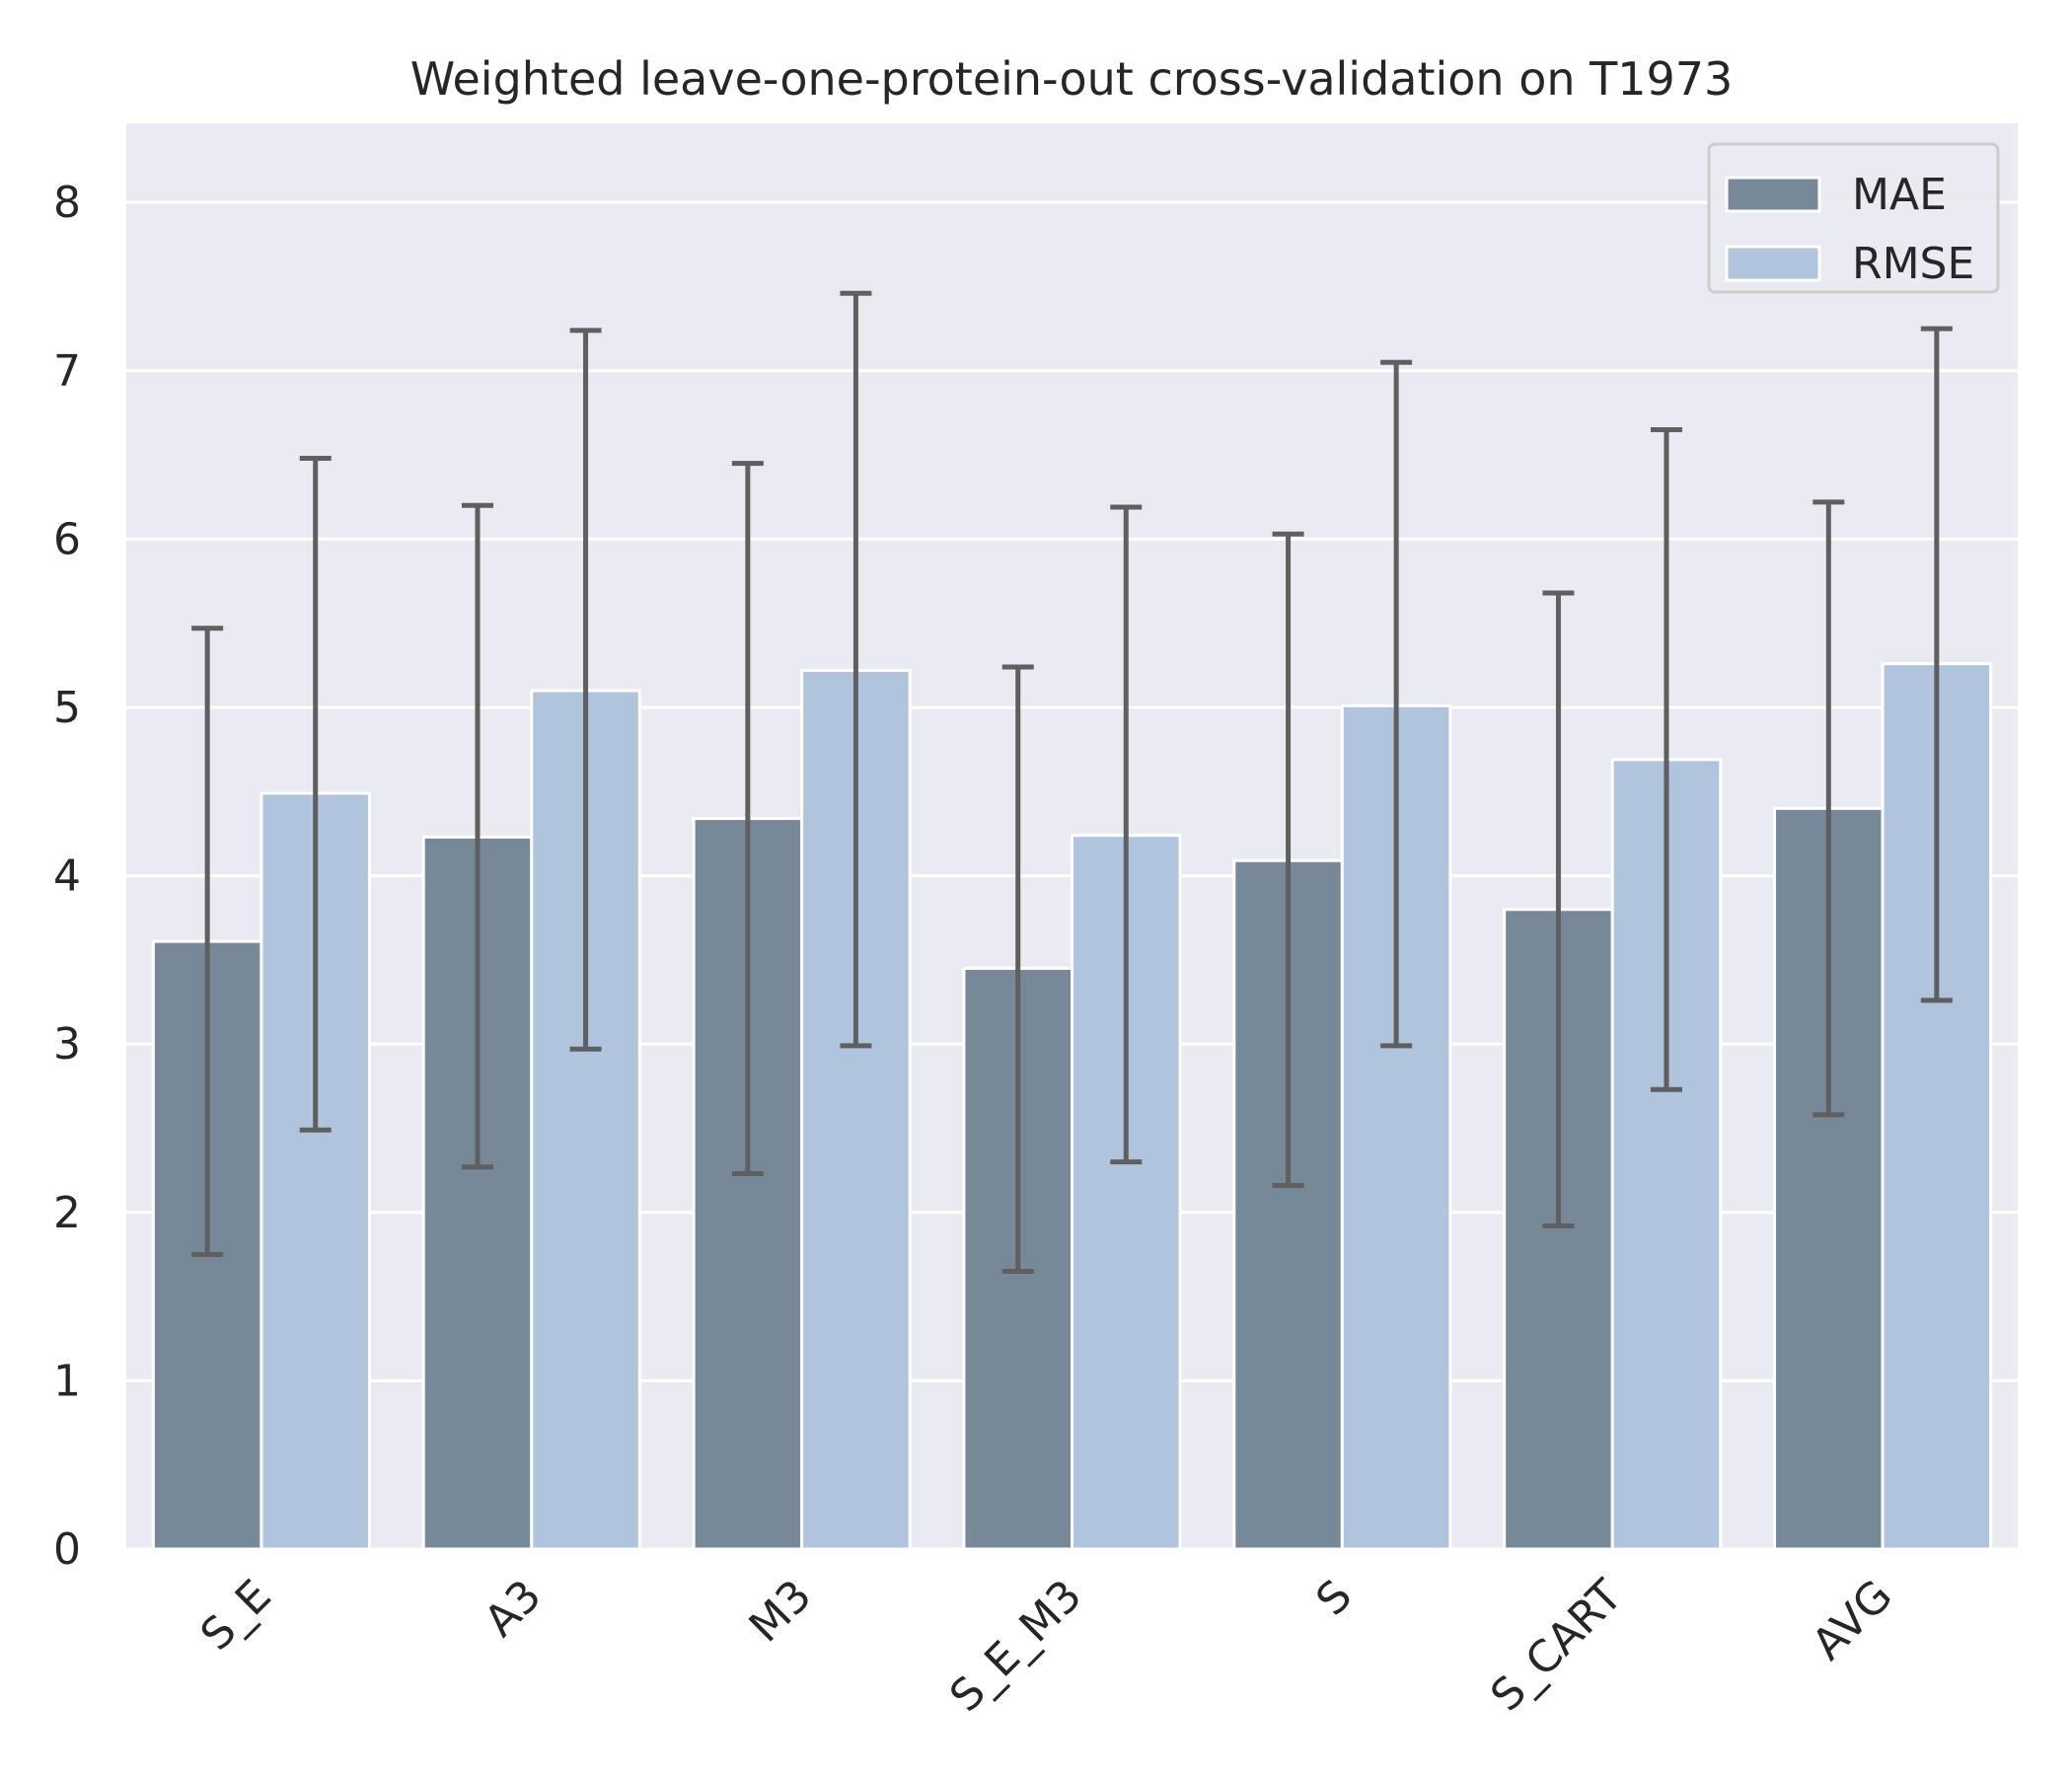  I want to click on y-tick-label: 1, so click(67, 1381).